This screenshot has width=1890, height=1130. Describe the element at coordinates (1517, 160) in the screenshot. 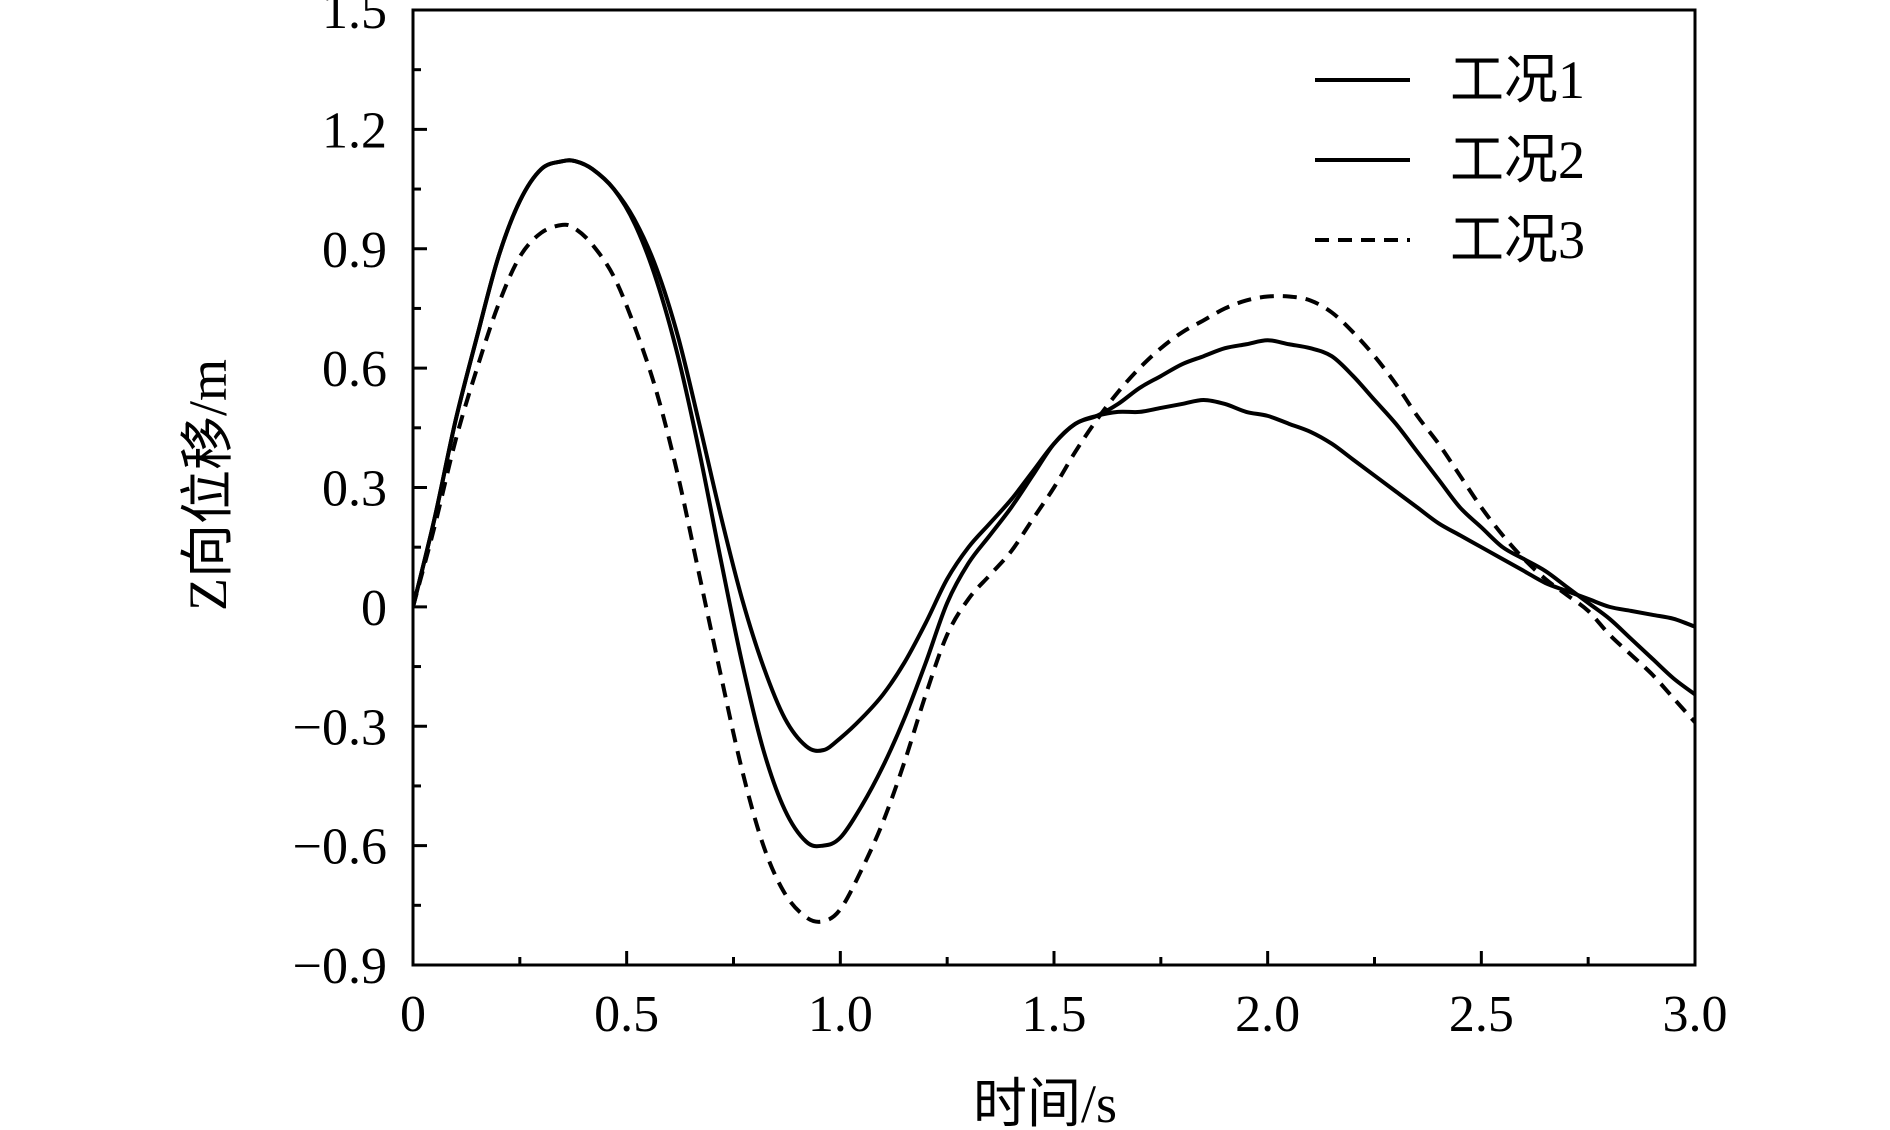

I see `legend-label-2: 工况2` at that location.